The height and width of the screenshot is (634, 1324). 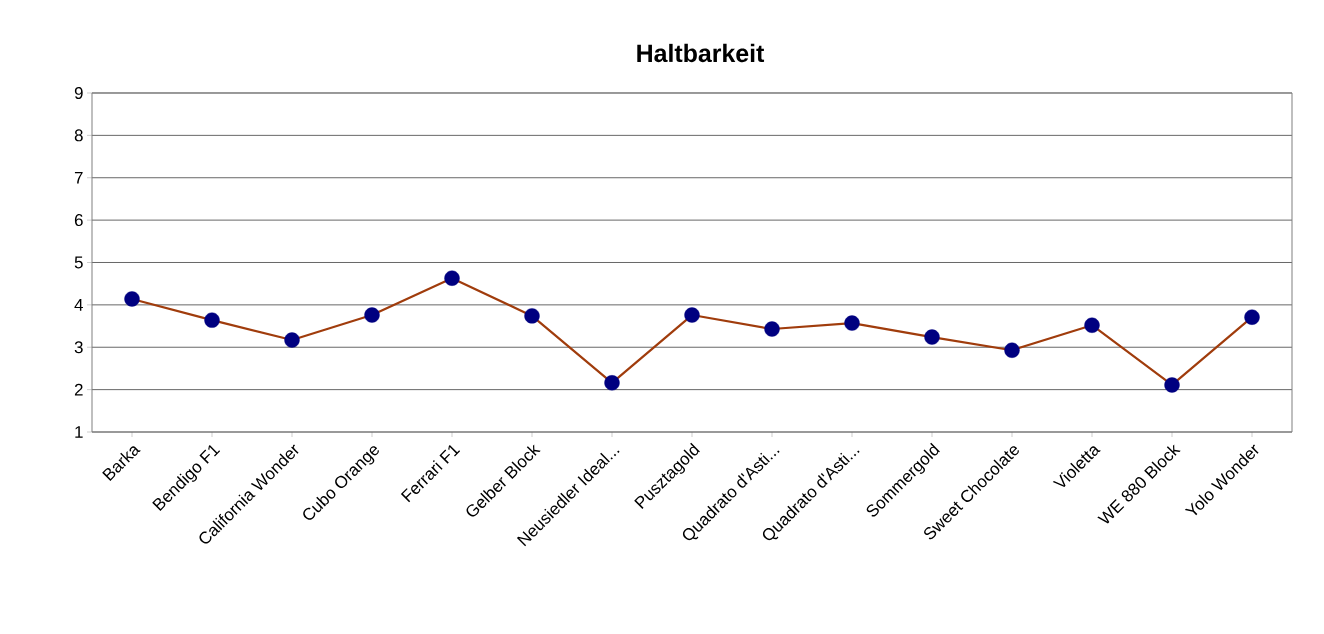 What do you see at coordinates (701, 53) in the screenshot?
I see `chart-title: Haltbarkeit` at bounding box center [701, 53].